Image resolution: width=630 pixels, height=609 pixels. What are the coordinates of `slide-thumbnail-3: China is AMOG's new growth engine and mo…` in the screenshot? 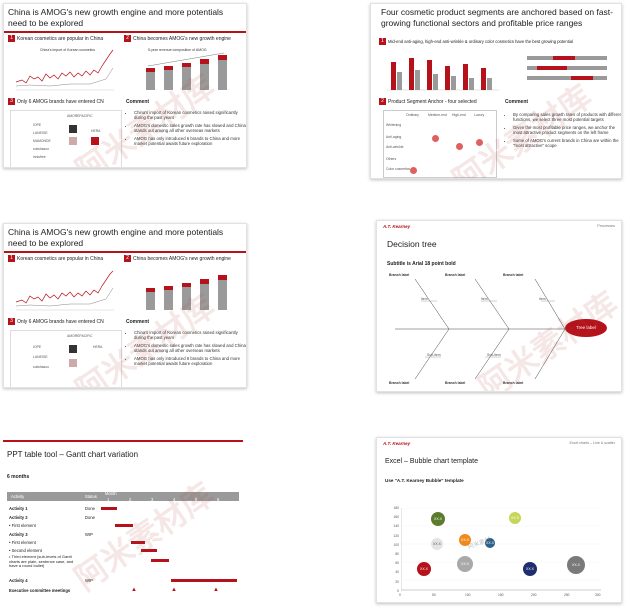 It's located at (125, 305).